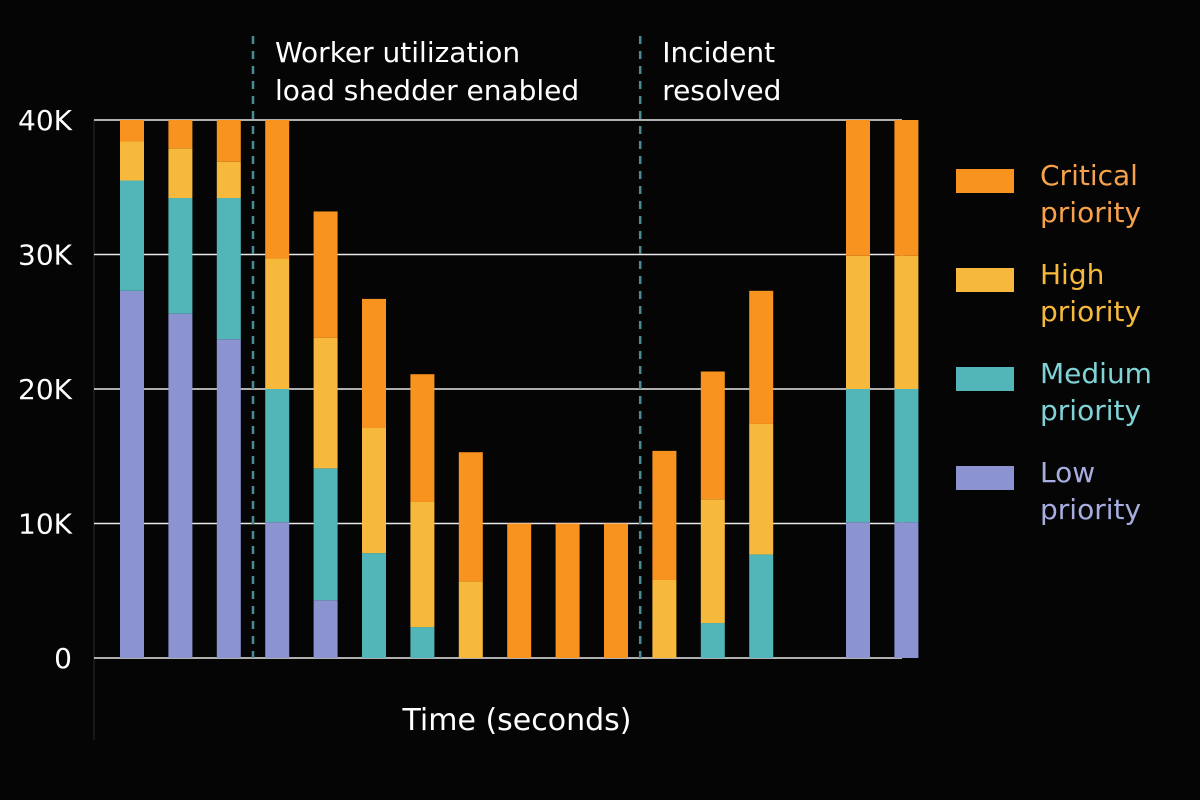 Image resolution: width=1200 pixels, height=800 pixels. What do you see at coordinates (427, 90) in the screenshot?
I see `annotation-label-0-line-1: load shedder enabled` at bounding box center [427, 90].